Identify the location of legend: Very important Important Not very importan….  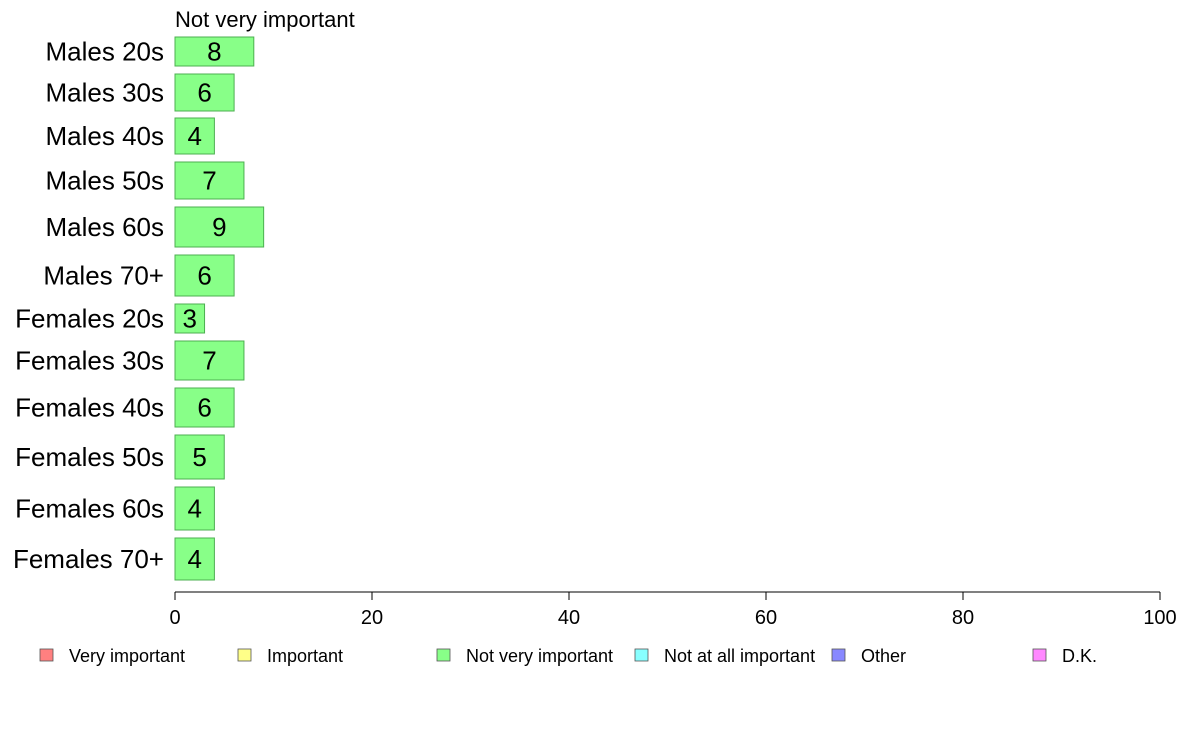
(568, 656).